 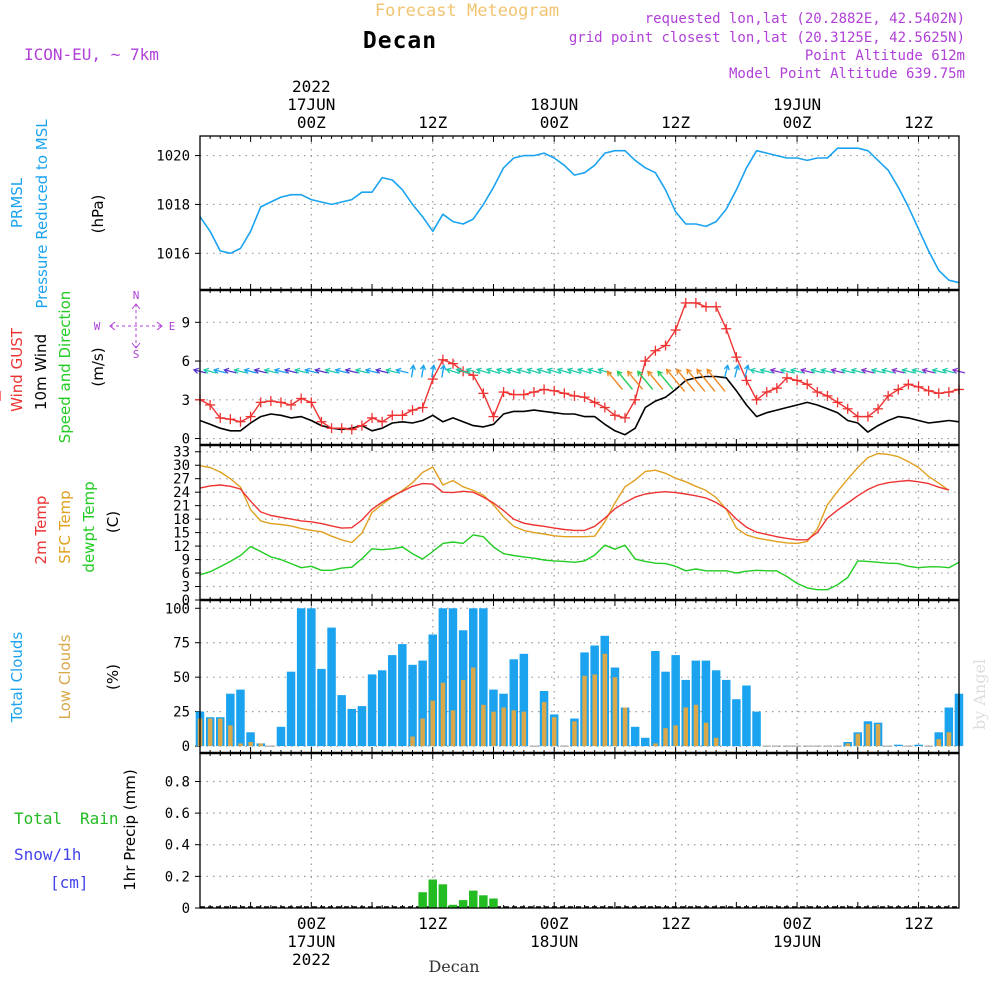 I want to click on y-tick-label: 30, so click(x=181, y=466).